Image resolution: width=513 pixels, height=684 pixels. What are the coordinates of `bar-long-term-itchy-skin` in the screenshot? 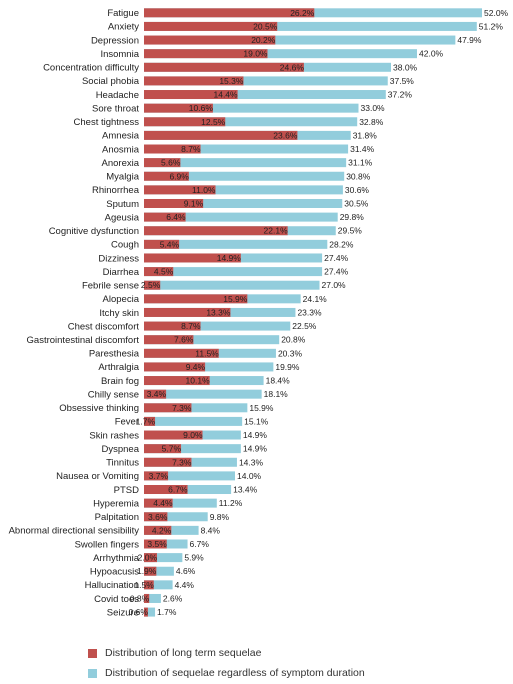 It's located at (187, 312).